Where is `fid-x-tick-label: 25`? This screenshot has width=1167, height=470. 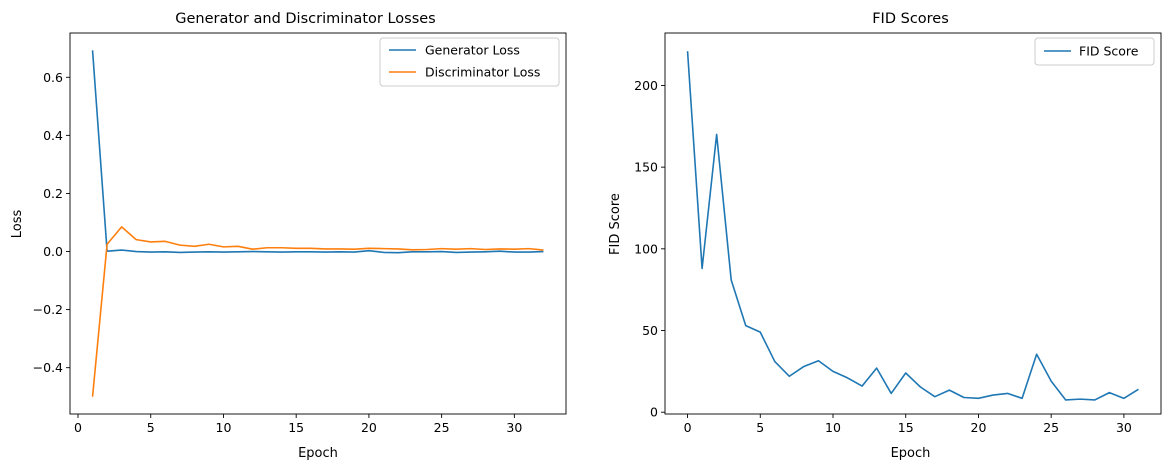 fid-x-tick-label: 25 is located at coordinates (1051, 427).